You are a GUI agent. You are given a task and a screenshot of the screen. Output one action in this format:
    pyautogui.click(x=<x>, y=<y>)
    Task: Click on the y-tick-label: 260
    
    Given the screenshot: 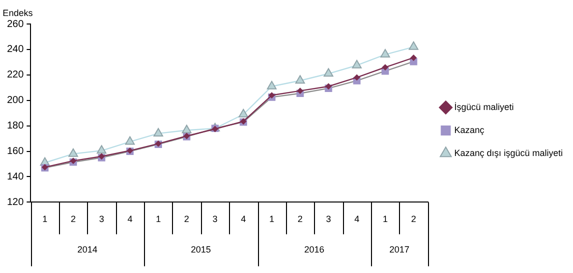 What is the action you would take?
    pyautogui.click(x=15, y=24)
    